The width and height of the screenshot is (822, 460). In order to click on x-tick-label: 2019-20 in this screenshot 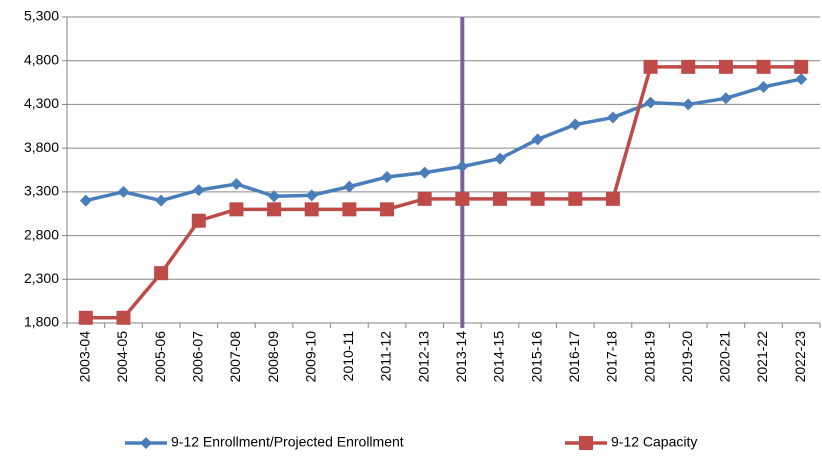, I will do `click(687, 357)`.